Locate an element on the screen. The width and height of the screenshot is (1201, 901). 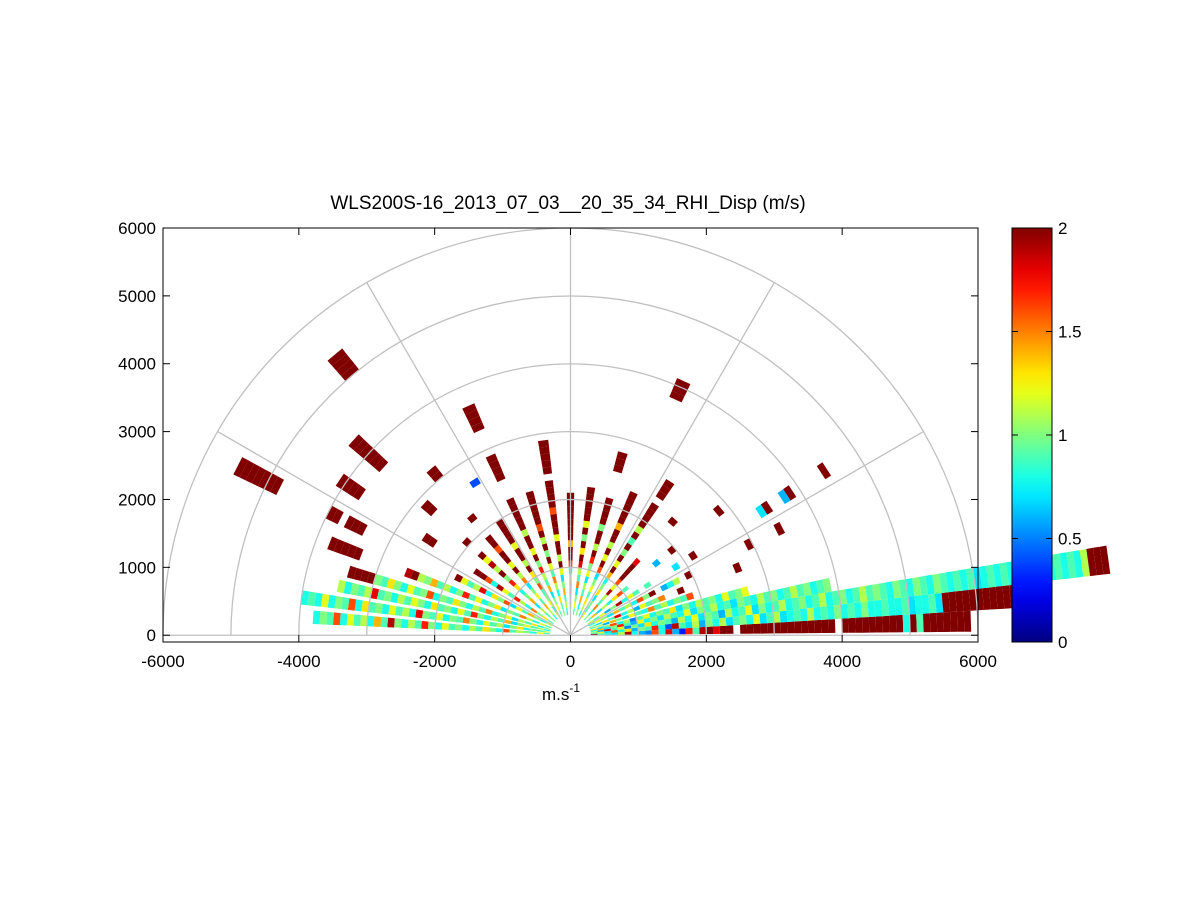
data-cell-b21-g3 is located at coordinates (552, 619).